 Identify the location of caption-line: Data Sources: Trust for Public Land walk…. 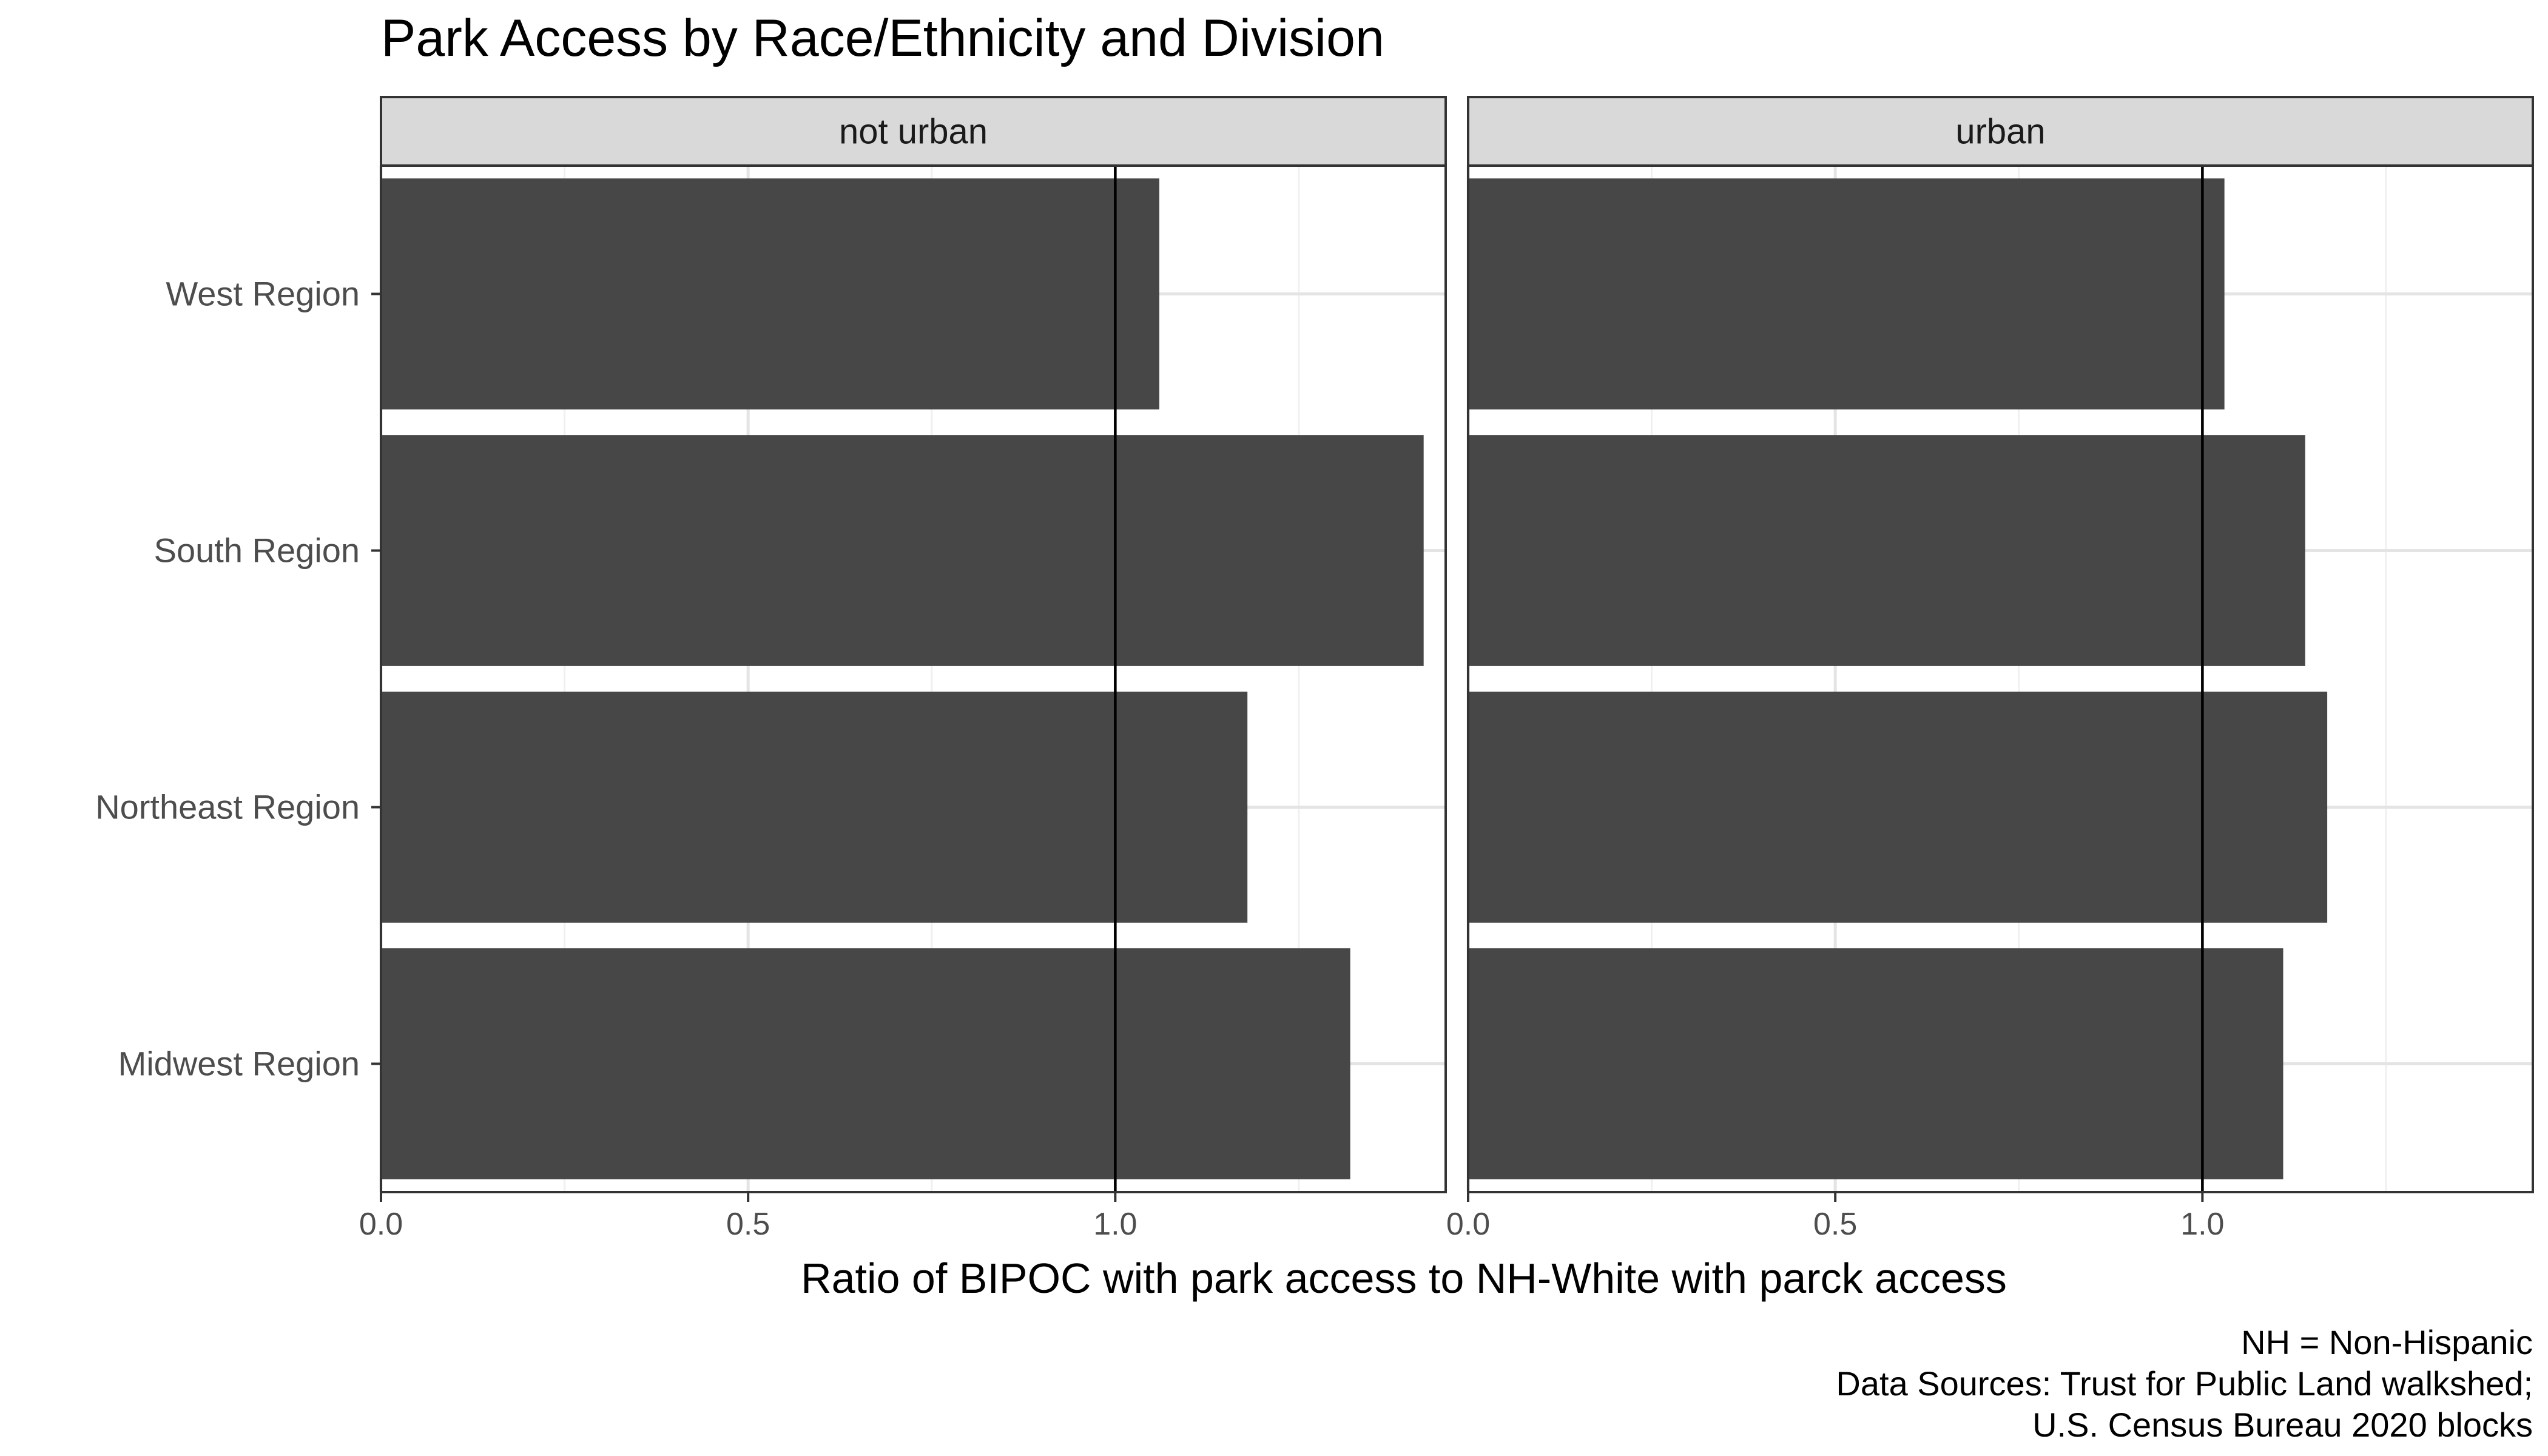
(2184, 1383).